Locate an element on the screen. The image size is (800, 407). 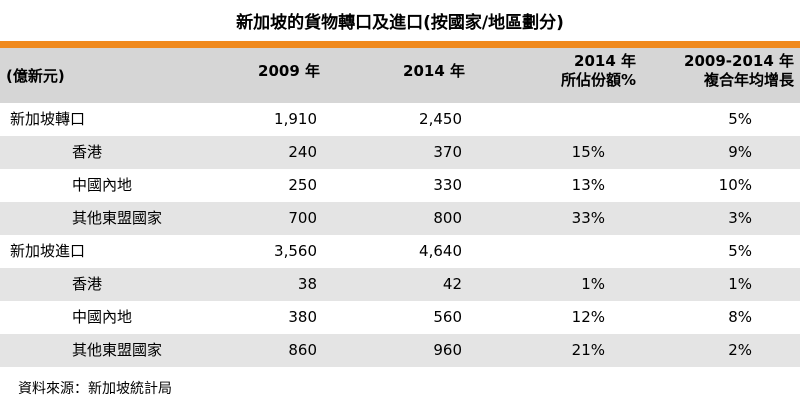
header-cagr-line2: 複合年均增長 is located at coordinates (748, 80).